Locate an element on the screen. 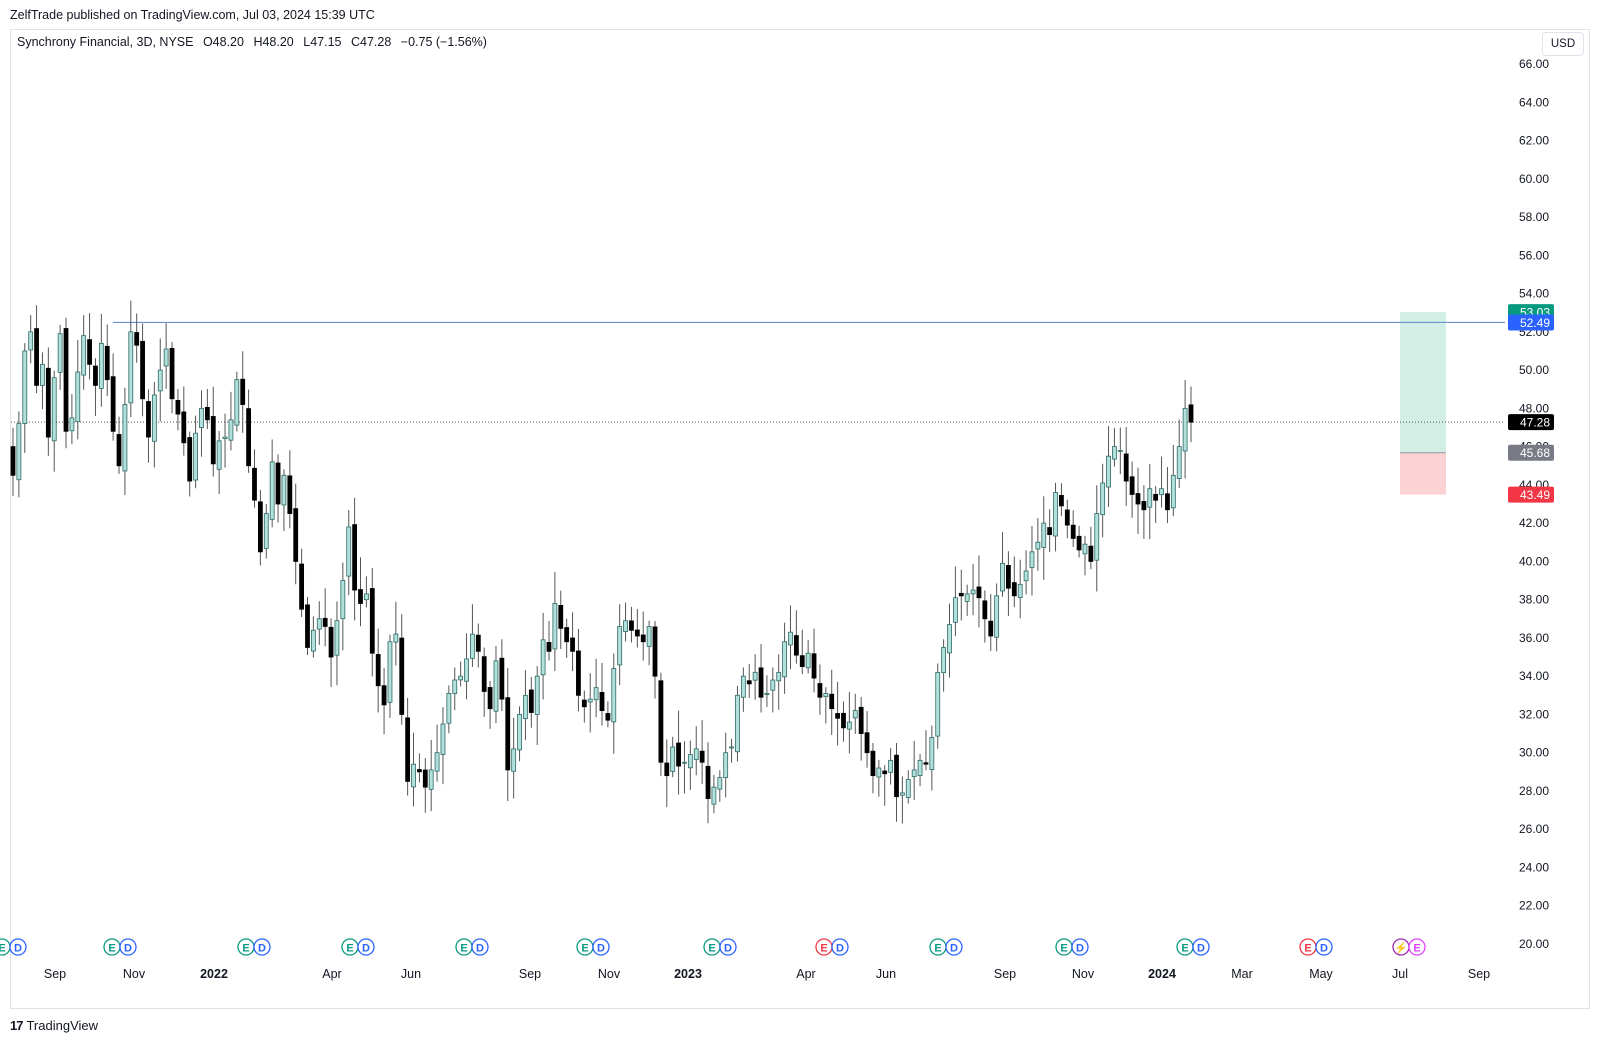 This screenshot has width=1600, height=1042. y-tick-label: 64.00 is located at coordinates (1534, 102).